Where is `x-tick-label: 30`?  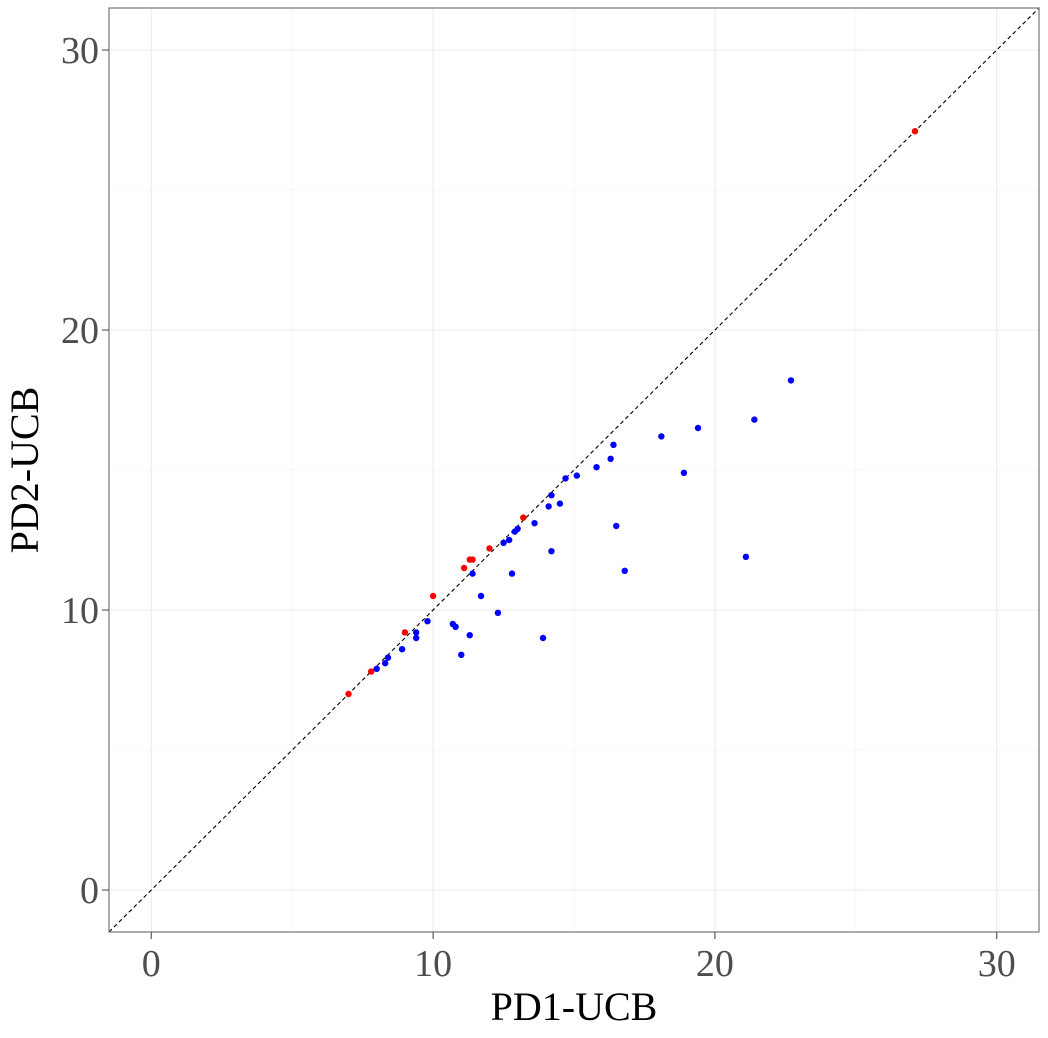
x-tick-label: 30 is located at coordinates (997, 964).